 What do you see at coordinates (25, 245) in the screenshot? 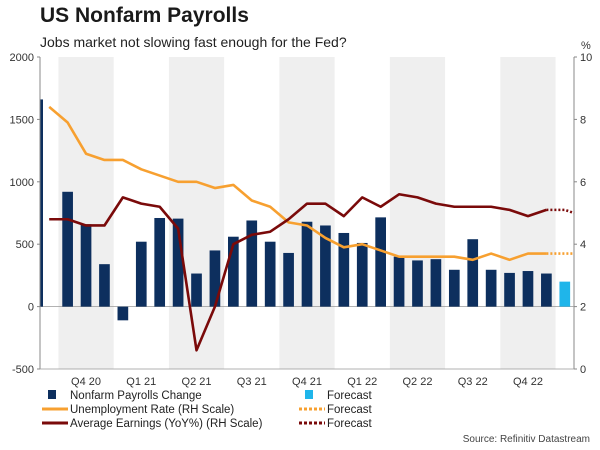
I see `left-tick-label: 500` at bounding box center [25, 245].